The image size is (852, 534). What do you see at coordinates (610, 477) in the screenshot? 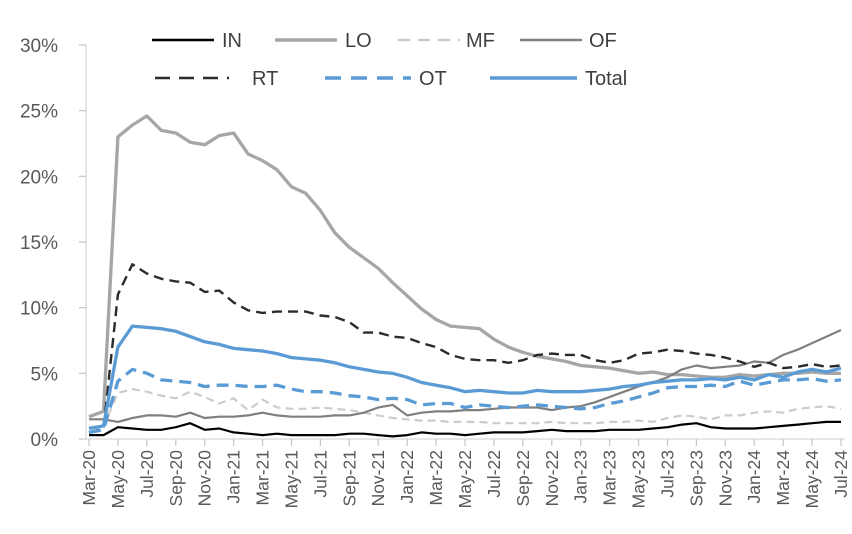
I see `x-axis-tick-label: Mar-23` at bounding box center [610, 477].